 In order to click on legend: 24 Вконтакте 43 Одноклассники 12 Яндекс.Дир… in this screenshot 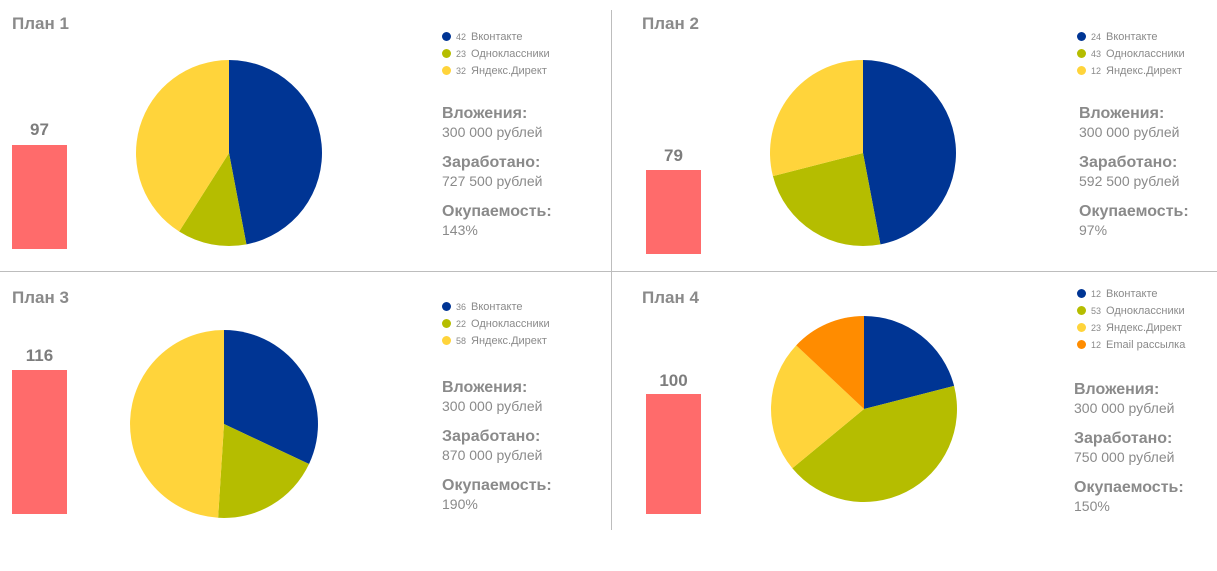, I will do `click(1131, 53)`.